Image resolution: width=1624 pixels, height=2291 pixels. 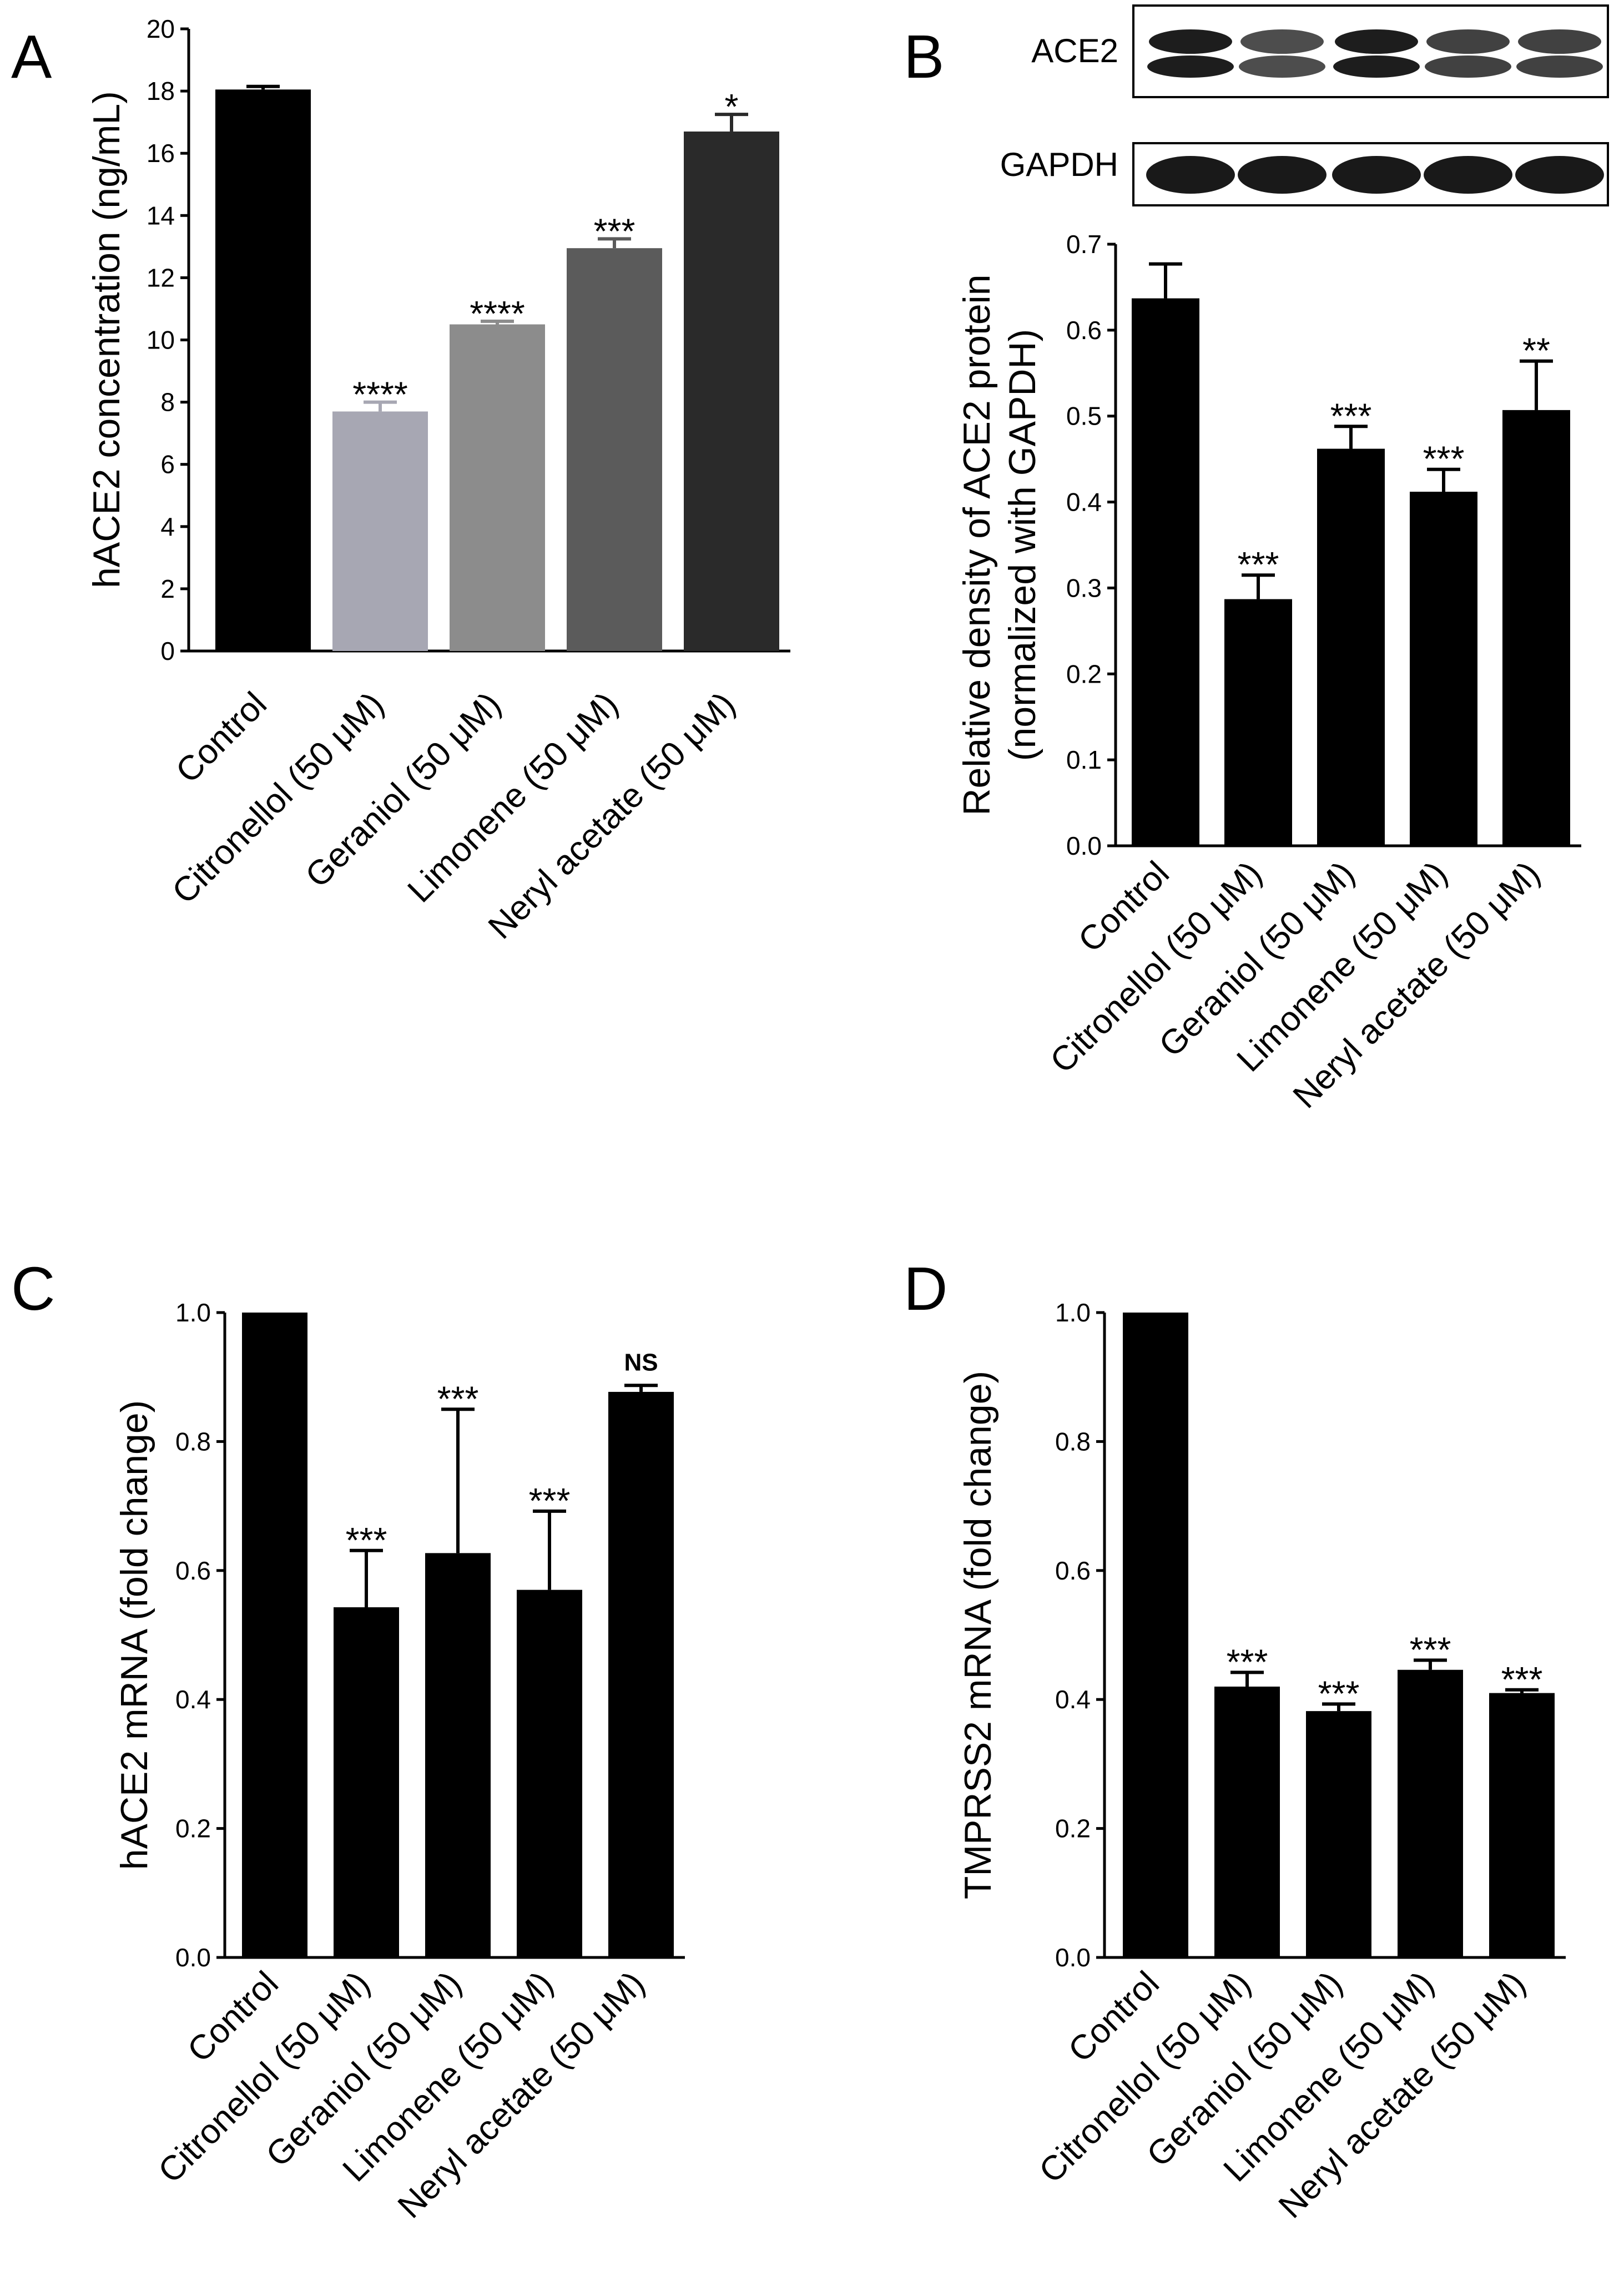 What do you see at coordinates (1084, 416) in the screenshot?
I see `y-tick-label: 0.5` at bounding box center [1084, 416].